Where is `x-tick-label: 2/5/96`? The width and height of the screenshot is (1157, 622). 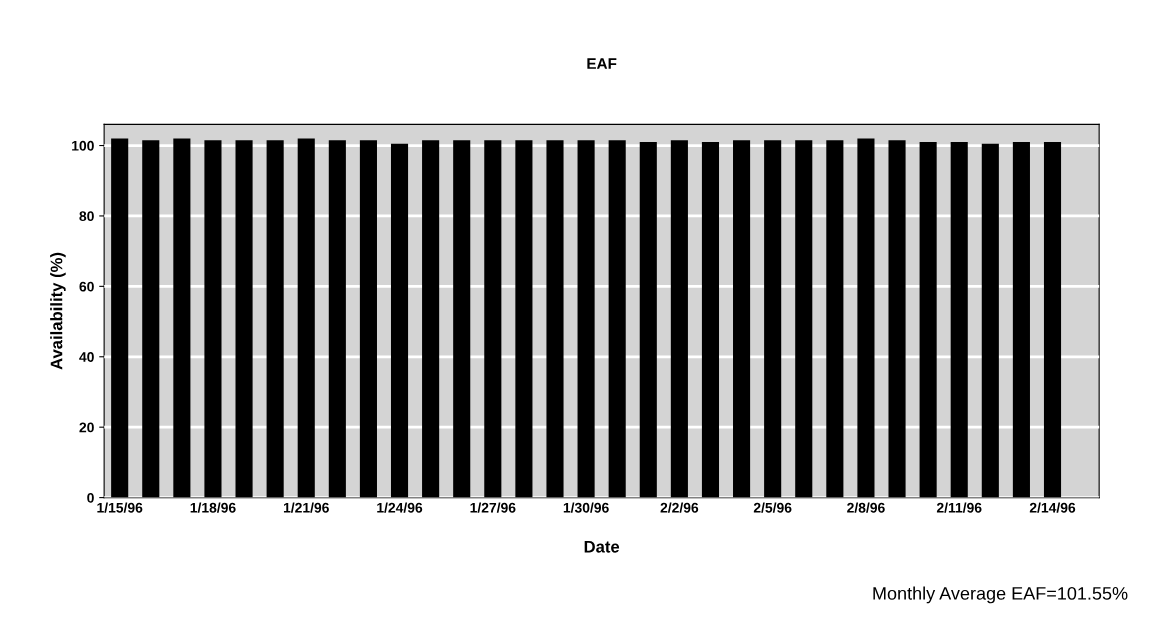
x-tick-label: 2/5/96 is located at coordinates (772, 507).